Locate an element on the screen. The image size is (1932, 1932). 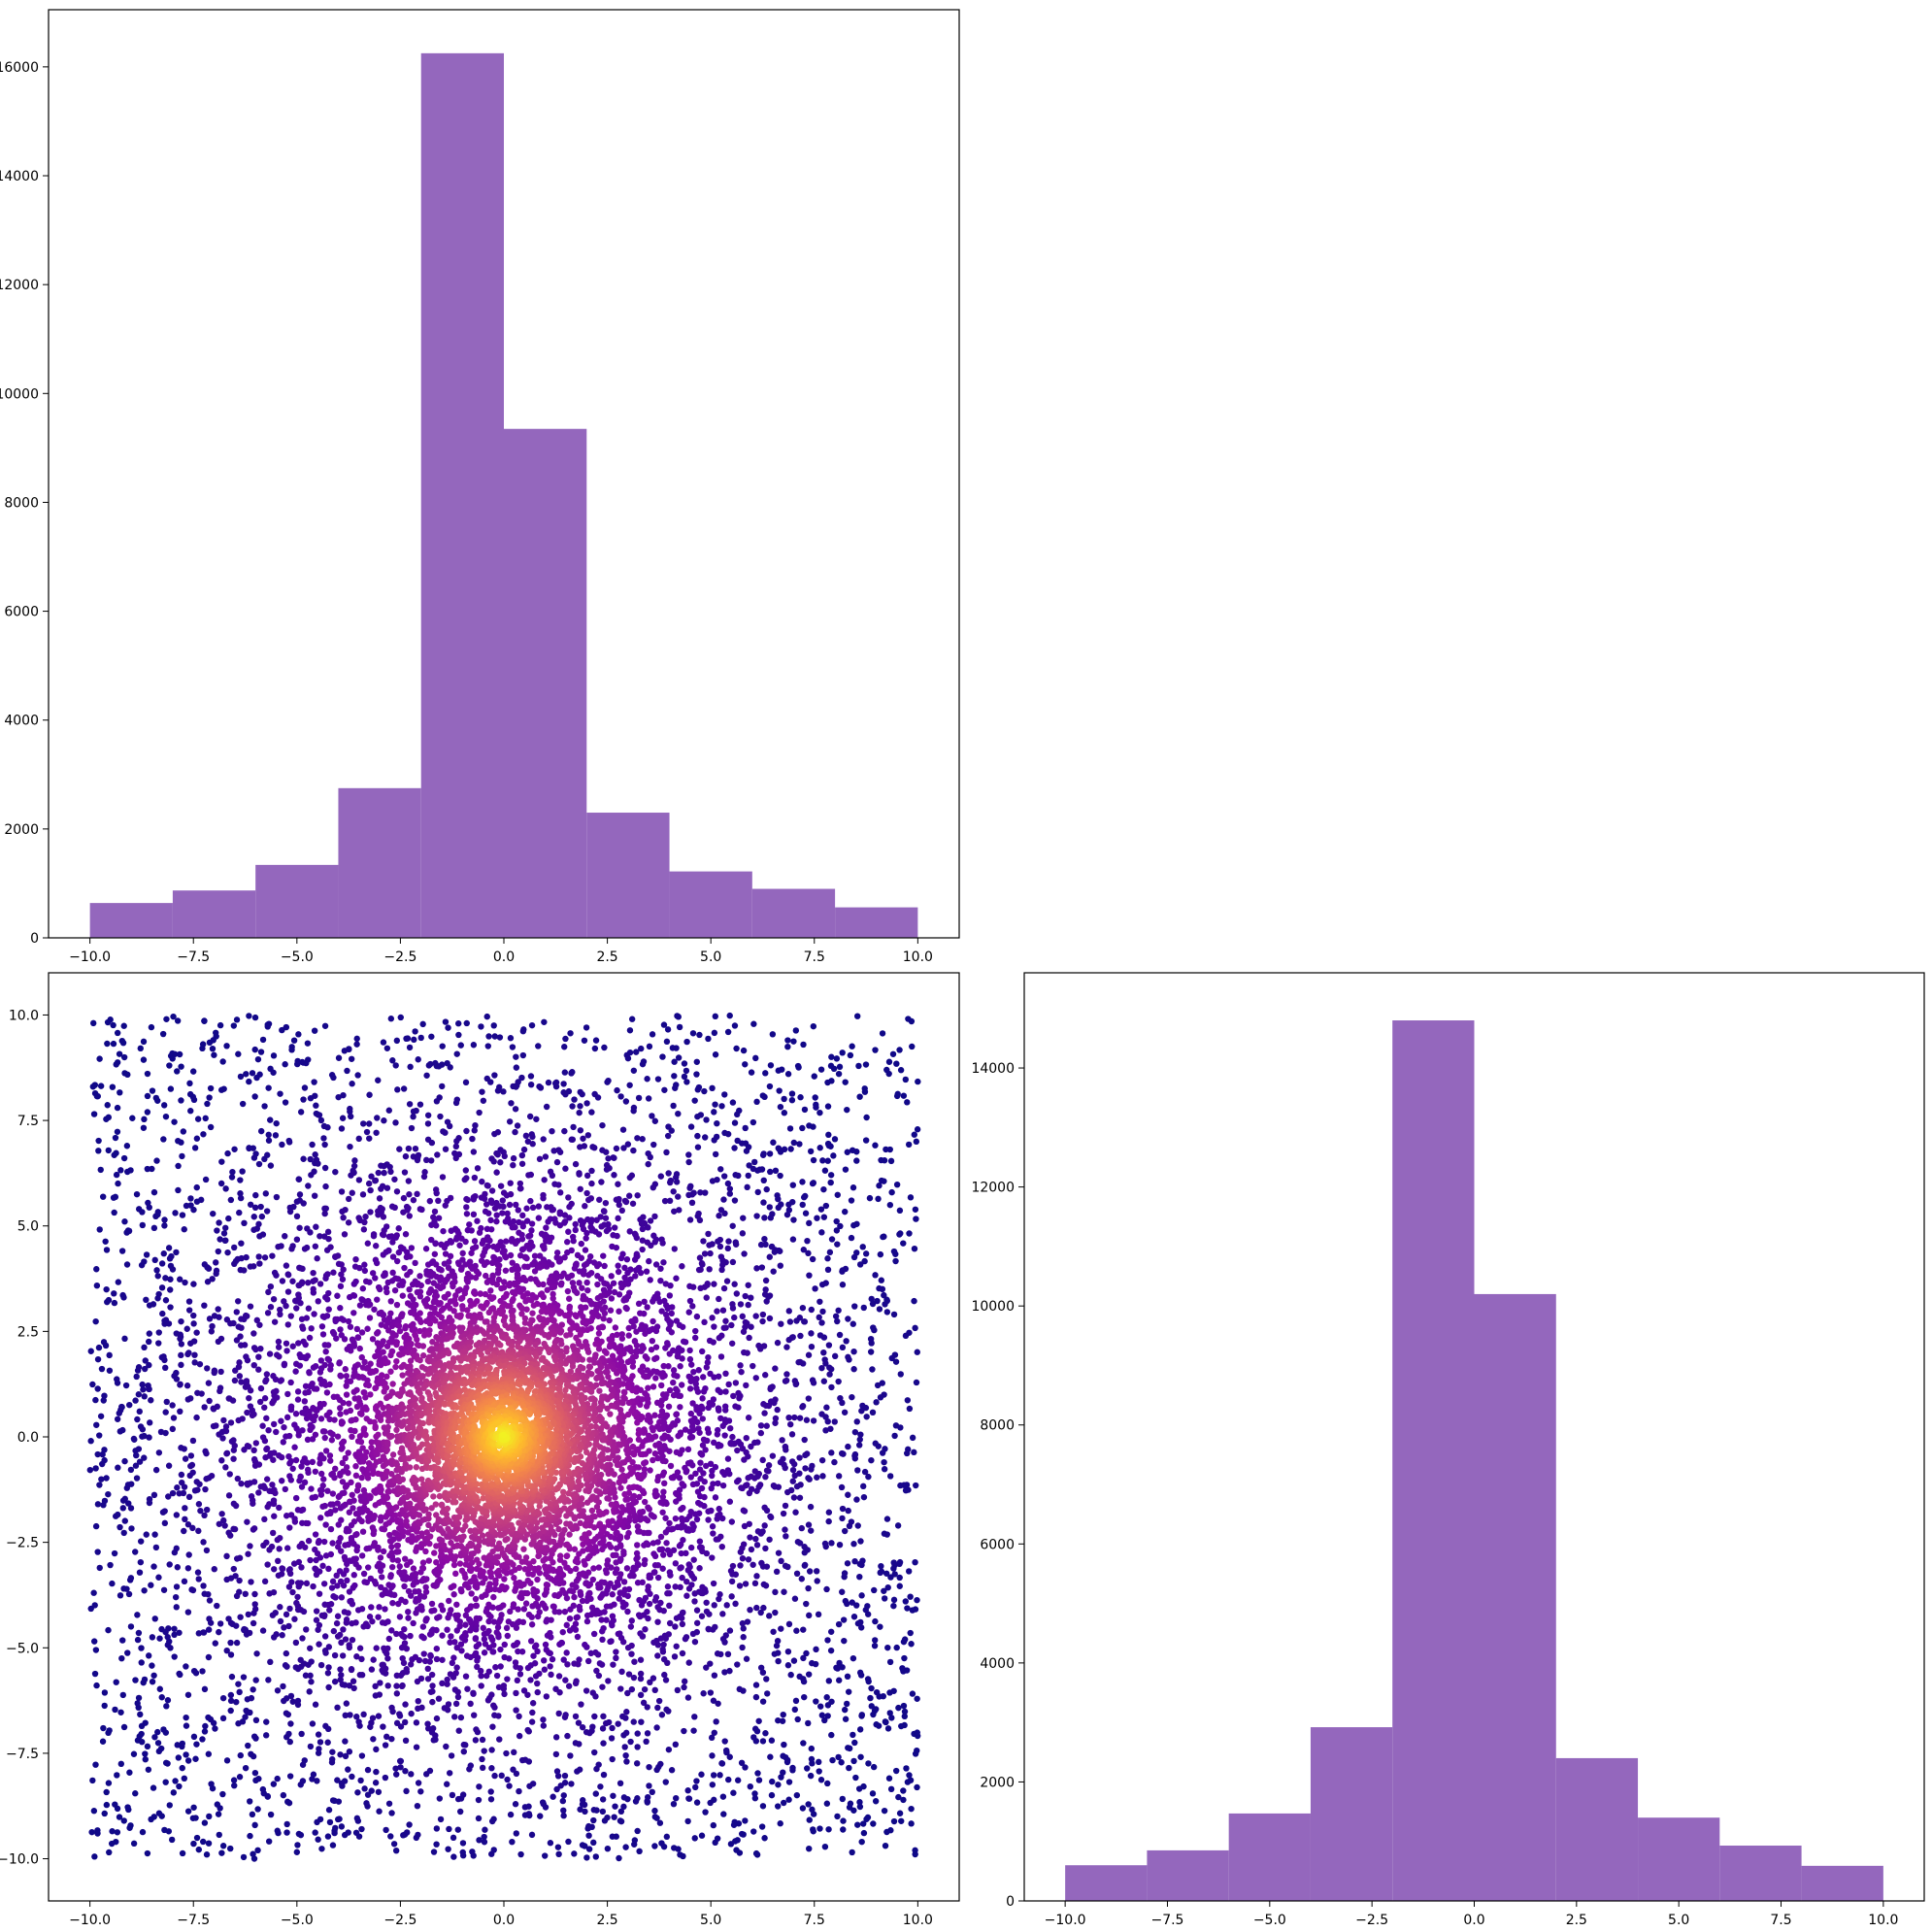
histogram-bar is located at coordinates (545, 683).